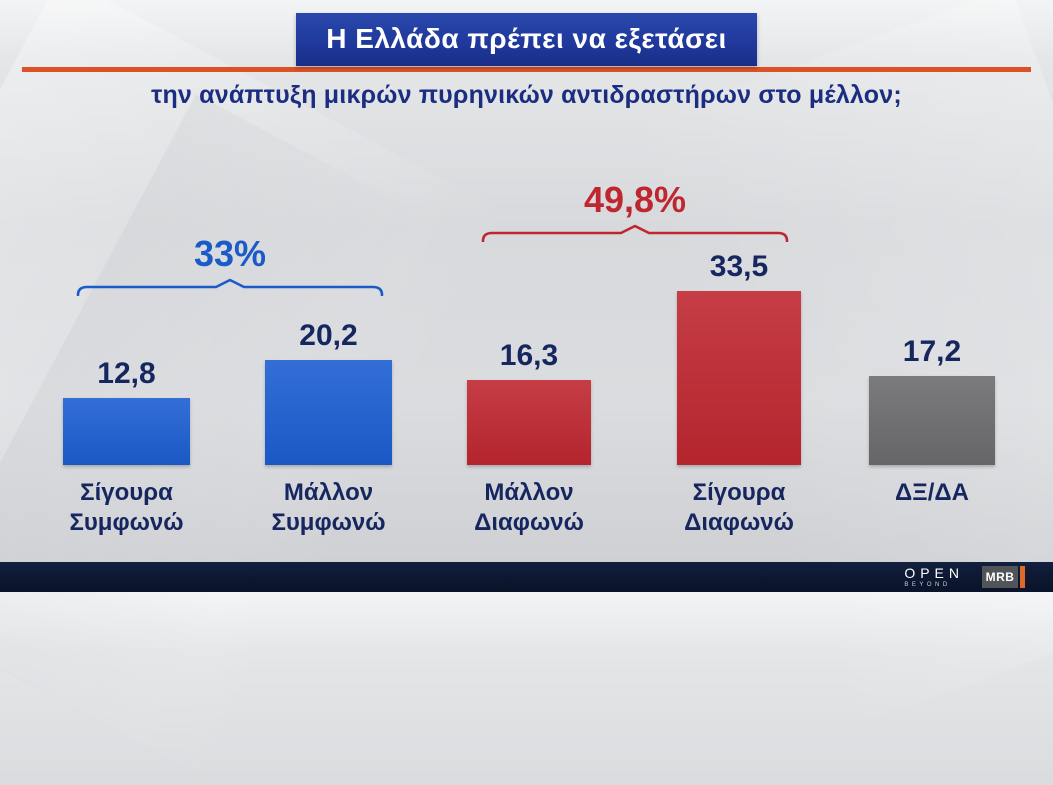  What do you see at coordinates (526, 577) in the screenshot?
I see `footer-bar: OPEN BEYOND MRB` at bounding box center [526, 577].